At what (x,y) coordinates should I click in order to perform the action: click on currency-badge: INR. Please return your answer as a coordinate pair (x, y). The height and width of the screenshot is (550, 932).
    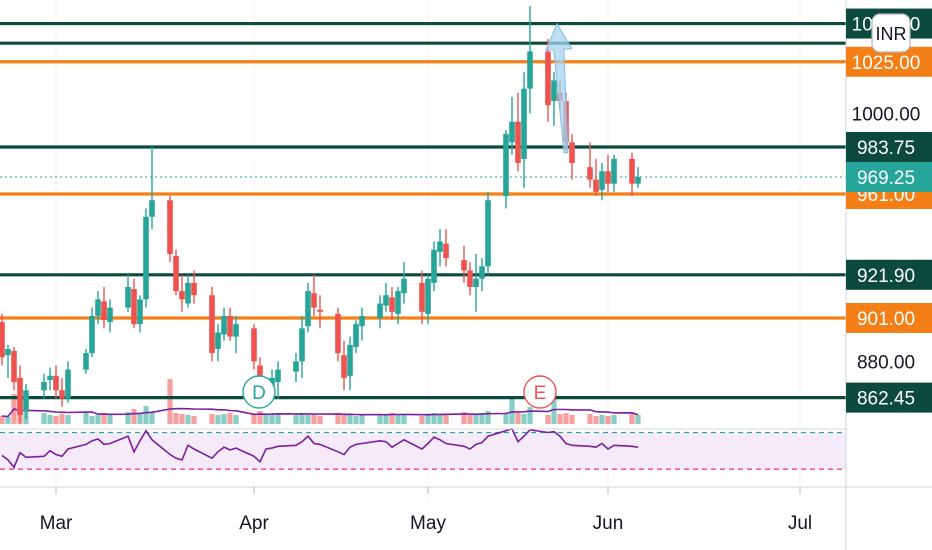
    Looking at the image, I should click on (891, 33).